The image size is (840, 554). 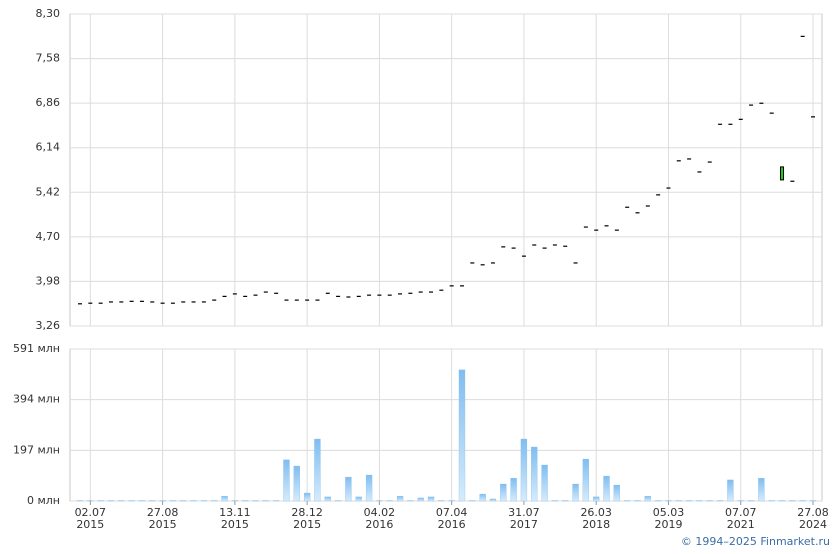 I want to click on x-tick-label: 27.08 2015, so click(x=163, y=518).